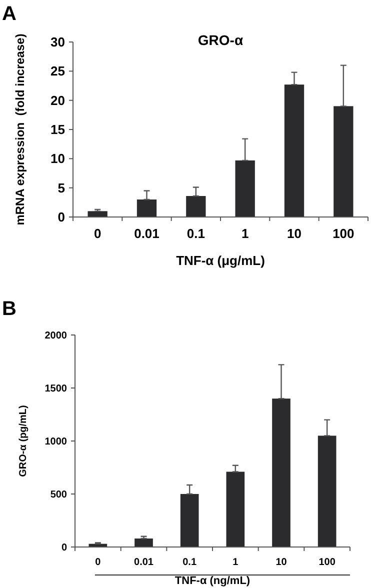 This screenshot has width=371, height=588. What do you see at coordinates (59, 495) in the screenshot?
I see `y-tick-label: 500` at bounding box center [59, 495].